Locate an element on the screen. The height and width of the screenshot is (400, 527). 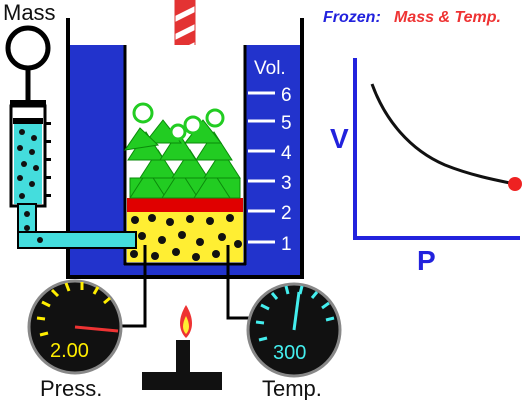
pressure-gauge: 2.00 Press. is located at coordinates (75, 339).